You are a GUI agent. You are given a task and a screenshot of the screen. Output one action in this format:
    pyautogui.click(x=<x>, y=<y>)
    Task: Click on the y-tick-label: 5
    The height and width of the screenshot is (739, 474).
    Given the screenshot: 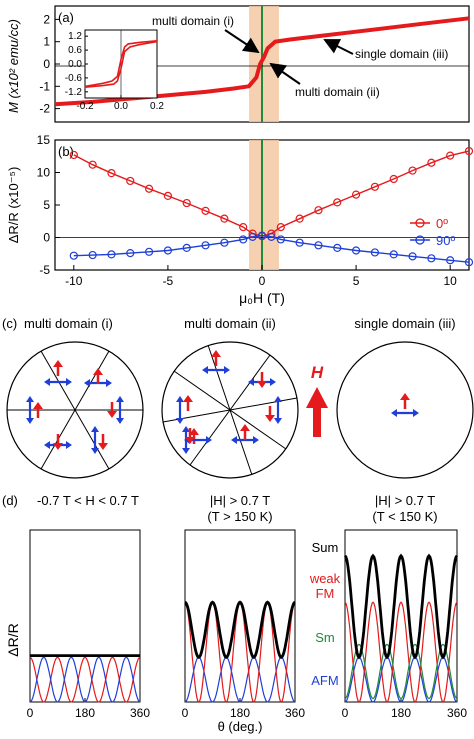 What is the action you would take?
    pyautogui.click(x=46, y=205)
    